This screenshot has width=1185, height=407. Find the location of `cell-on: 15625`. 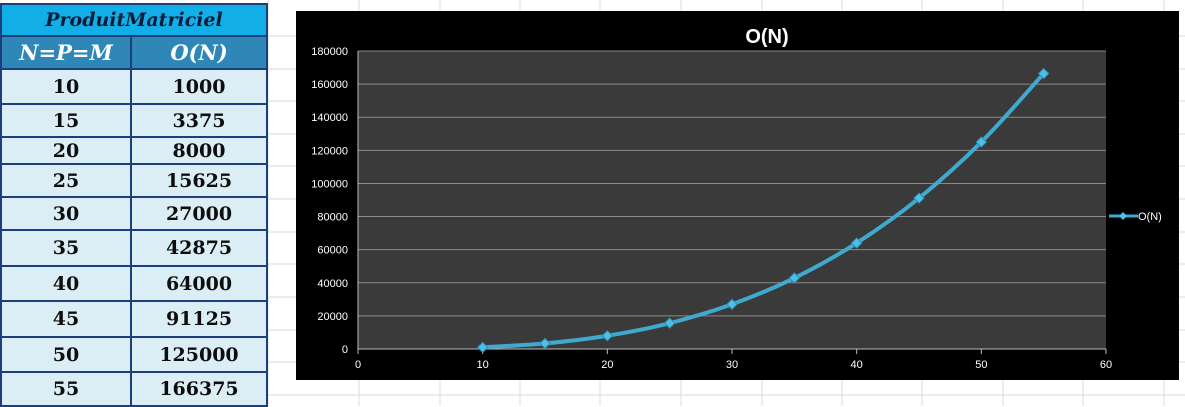

cell-on: 15625 is located at coordinates (199, 180).